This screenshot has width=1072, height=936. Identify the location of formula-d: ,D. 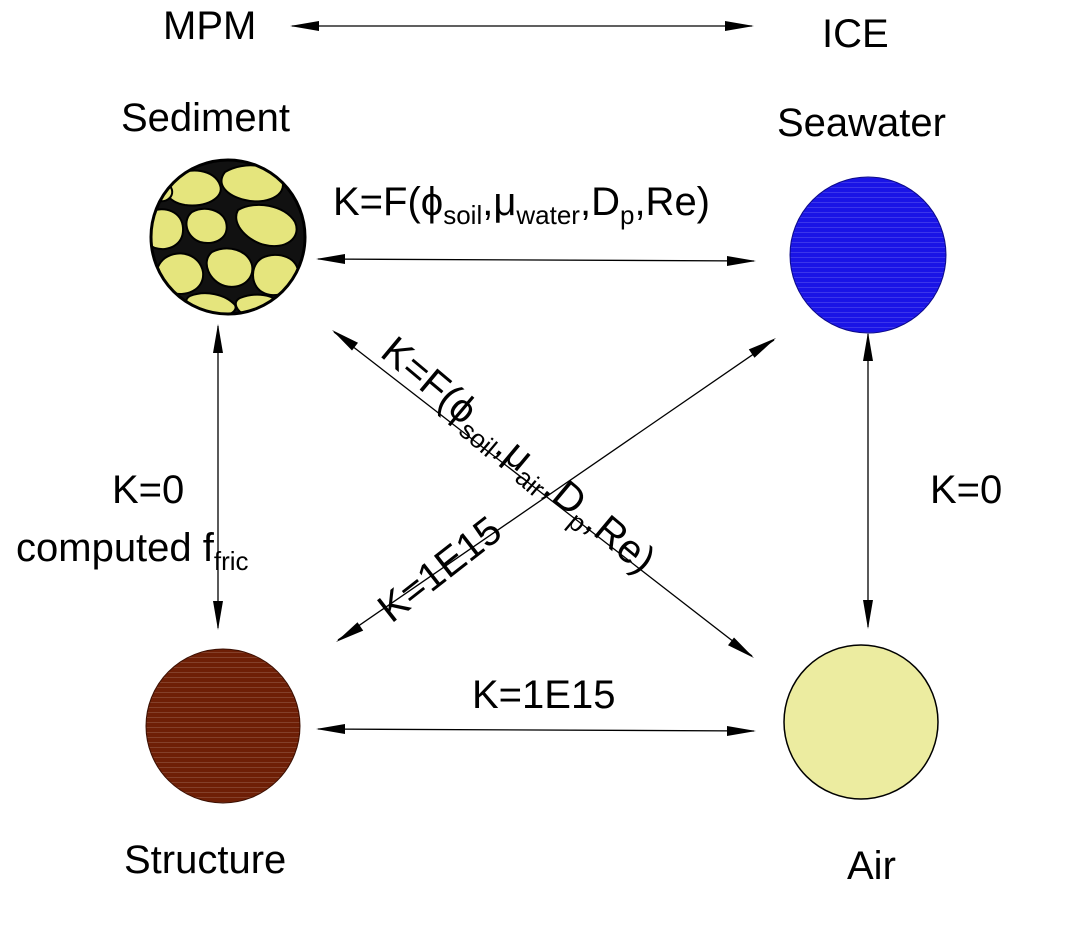
(599, 202).